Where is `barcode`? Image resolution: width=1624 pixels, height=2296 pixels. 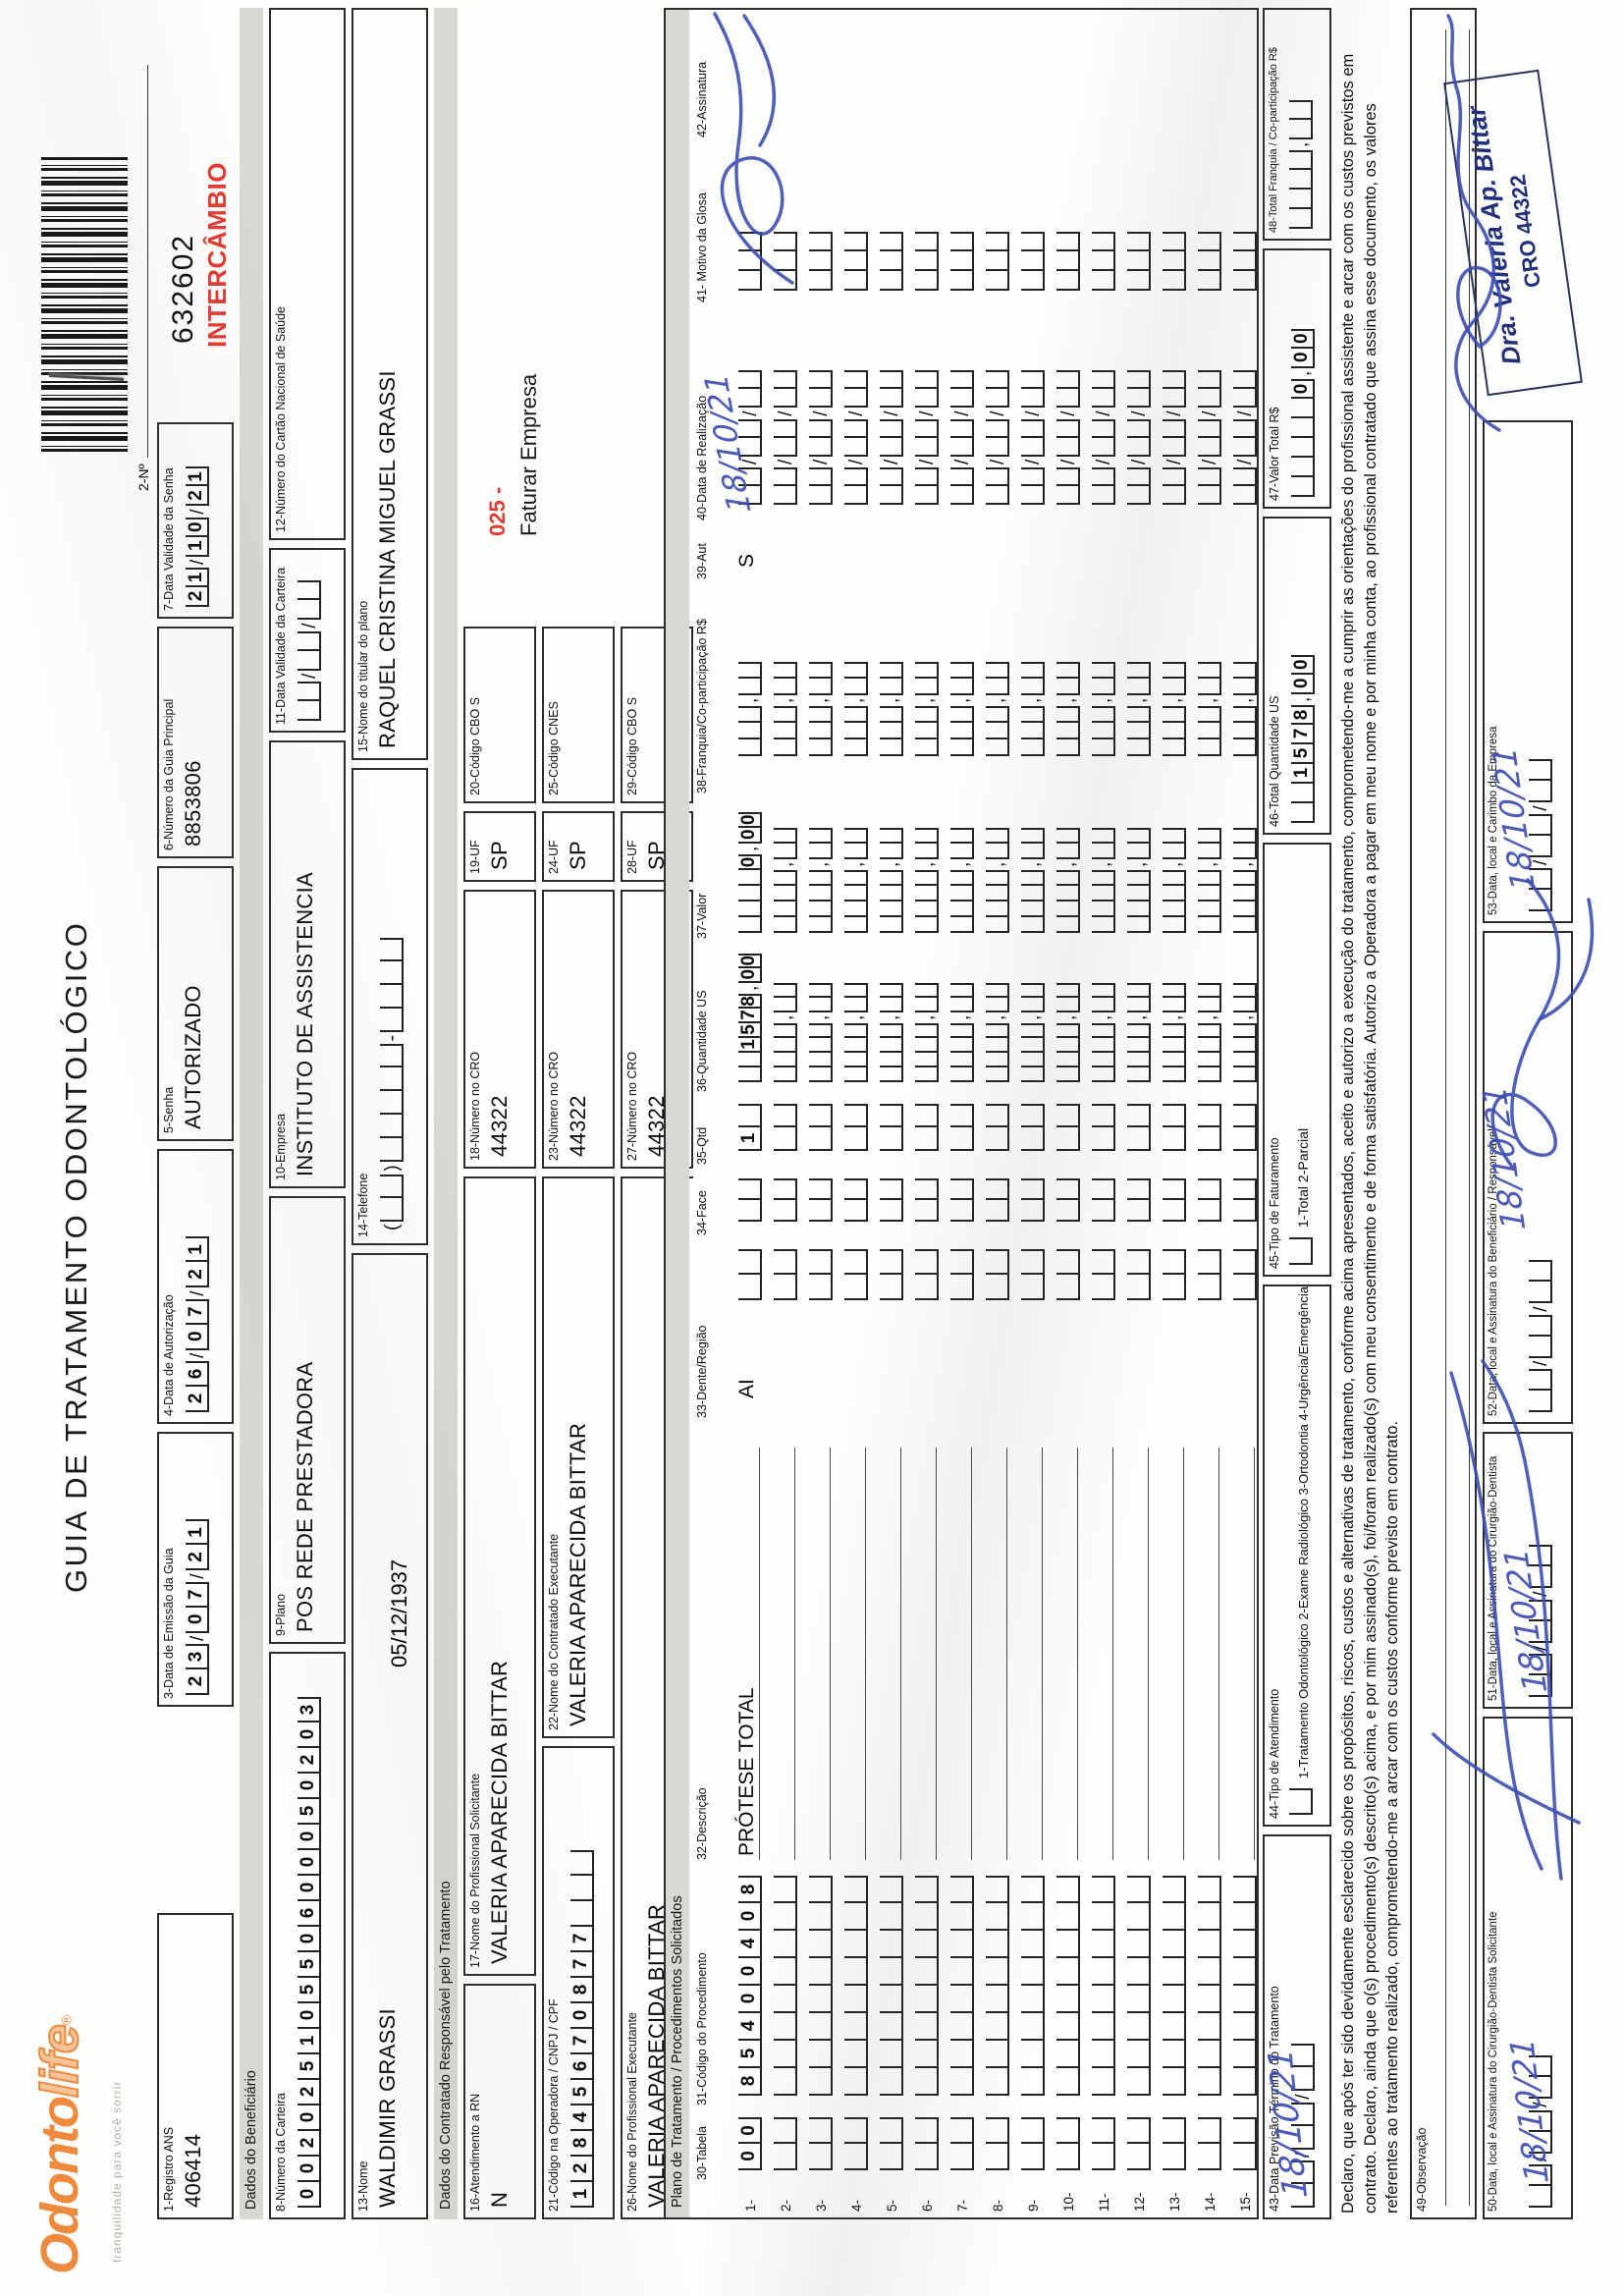 barcode is located at coordinates (84, 304).